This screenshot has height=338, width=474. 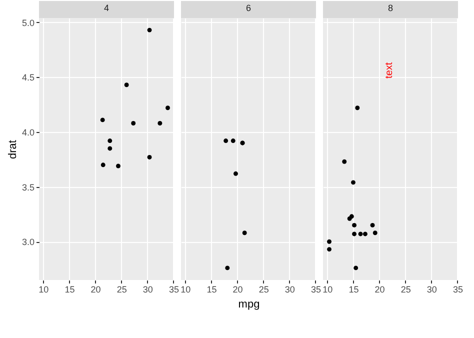 What do you see at coordinates (28, 242) in the screenshot?
I see `y-tick-label: 3.0` at bounding box center [28, 242].